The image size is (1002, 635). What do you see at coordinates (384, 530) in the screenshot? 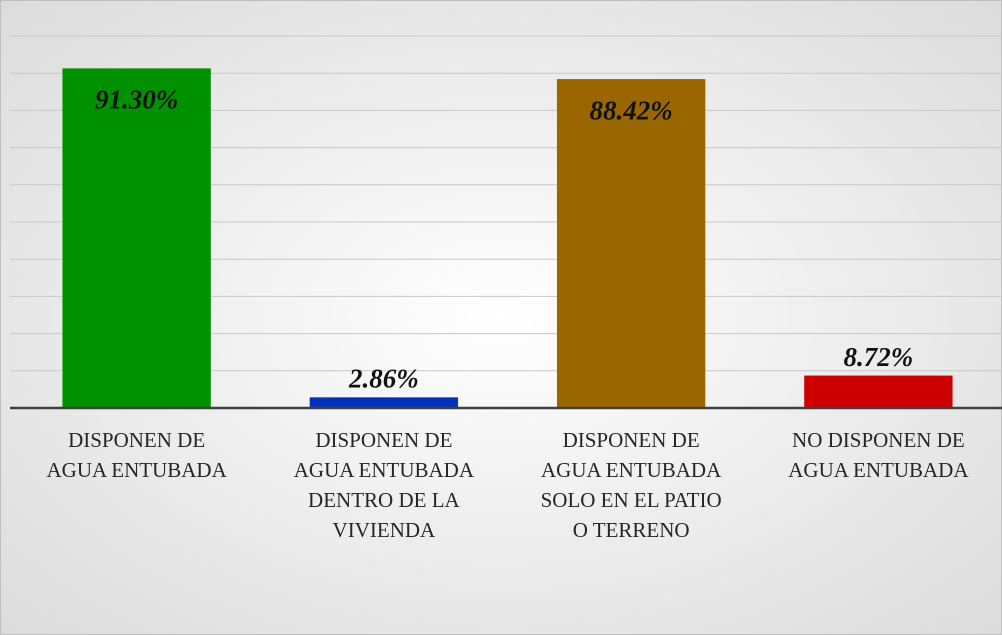
I see `x-tick-label-line: VIVIENDA` at bounding box center [384, 530].